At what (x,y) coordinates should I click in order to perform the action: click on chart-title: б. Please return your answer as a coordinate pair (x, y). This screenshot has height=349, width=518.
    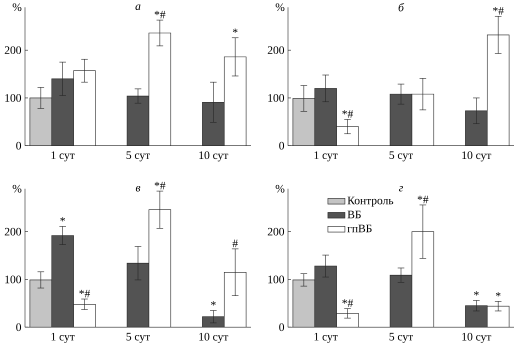
    Looking at the image, I should click on (401, 7).